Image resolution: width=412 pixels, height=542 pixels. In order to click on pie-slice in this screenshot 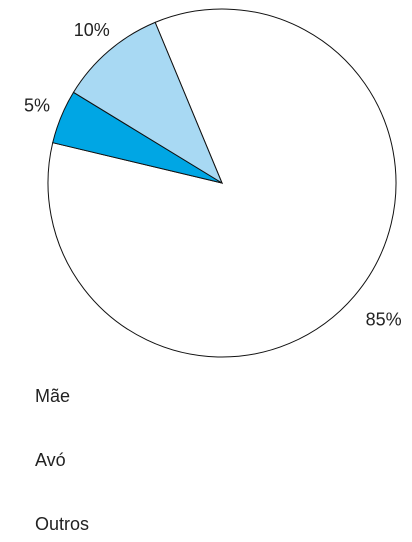, I will do `click(148, 103)`.